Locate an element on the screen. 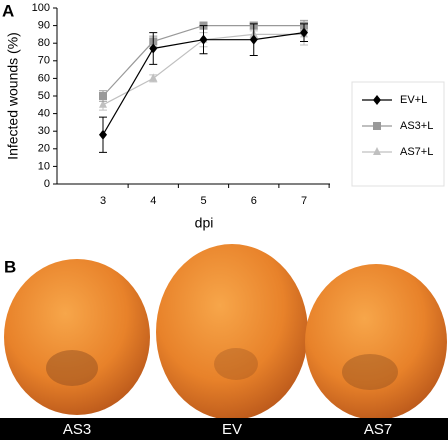 The height and width of the screenshot is (440, 448). x-tick-label: 7 is located at coordinates (304, 201).